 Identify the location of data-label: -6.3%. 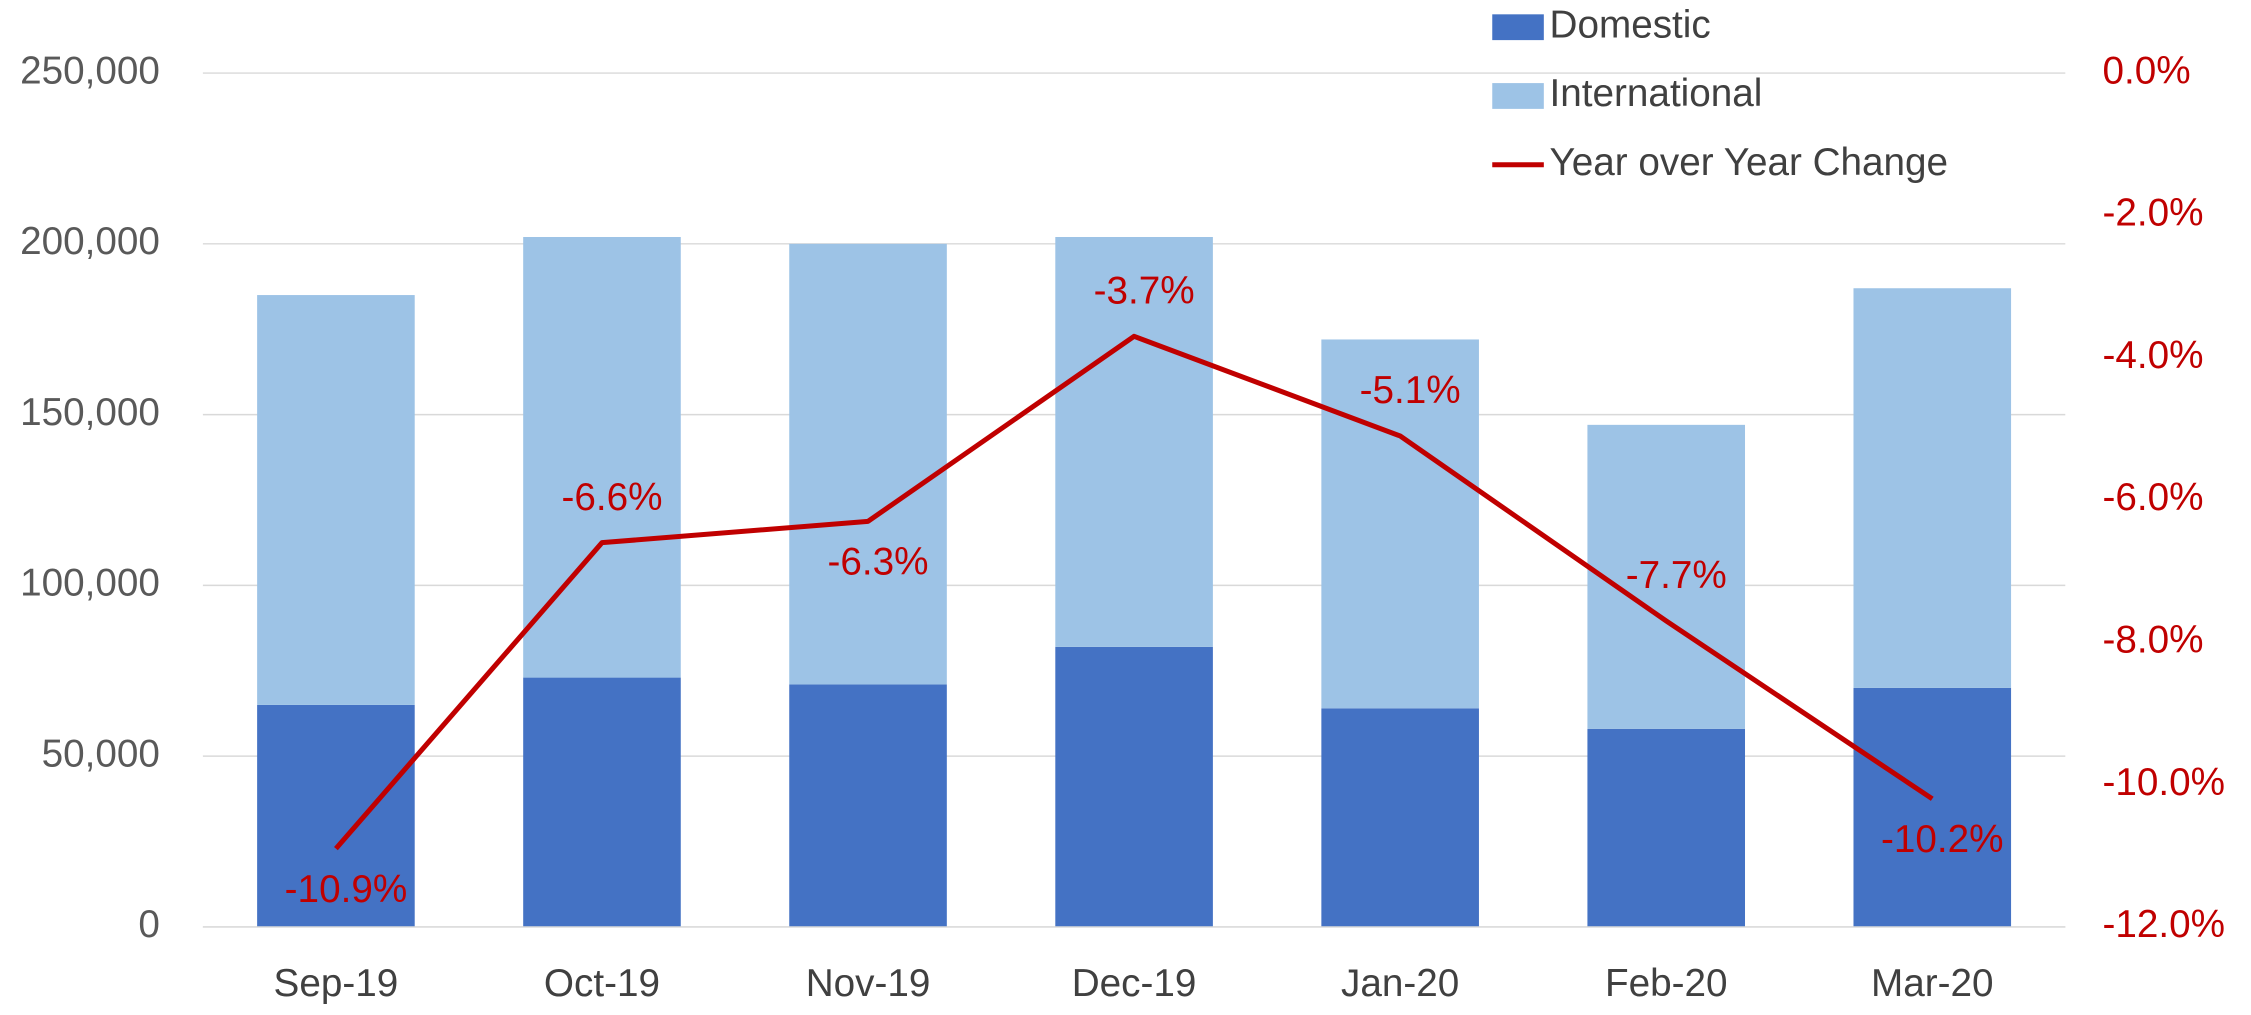
(878, 562).